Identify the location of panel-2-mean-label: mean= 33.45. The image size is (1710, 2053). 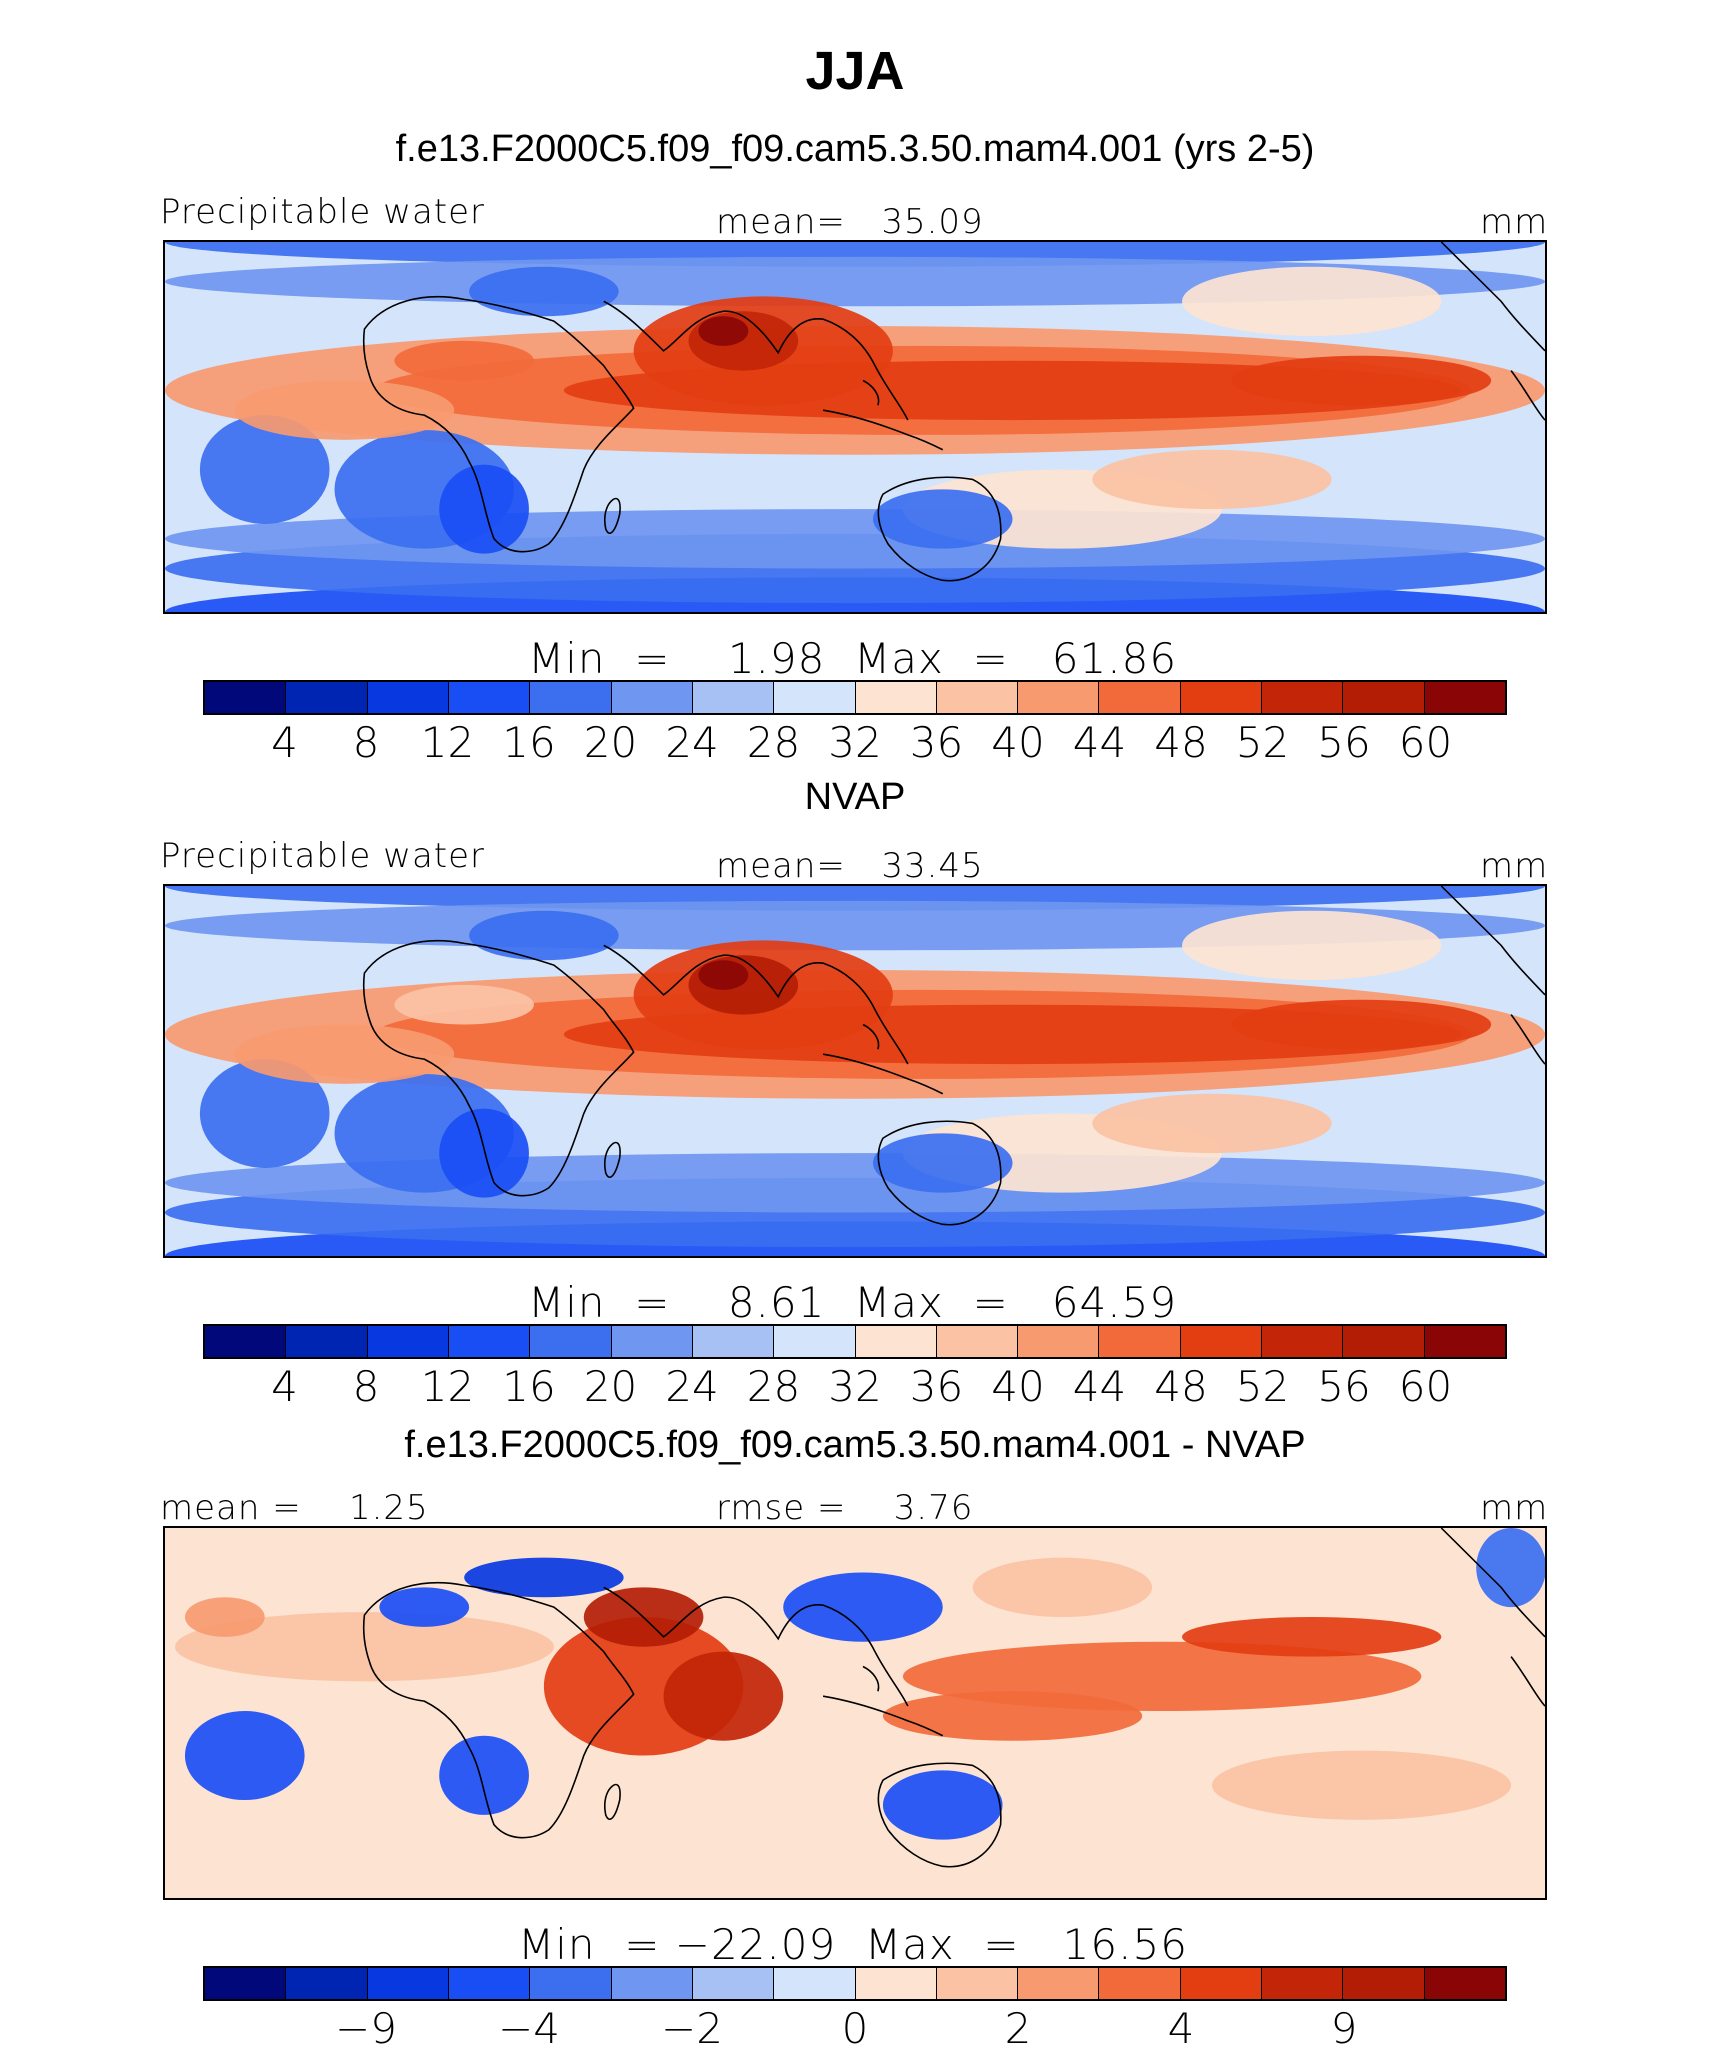
(850, 866).